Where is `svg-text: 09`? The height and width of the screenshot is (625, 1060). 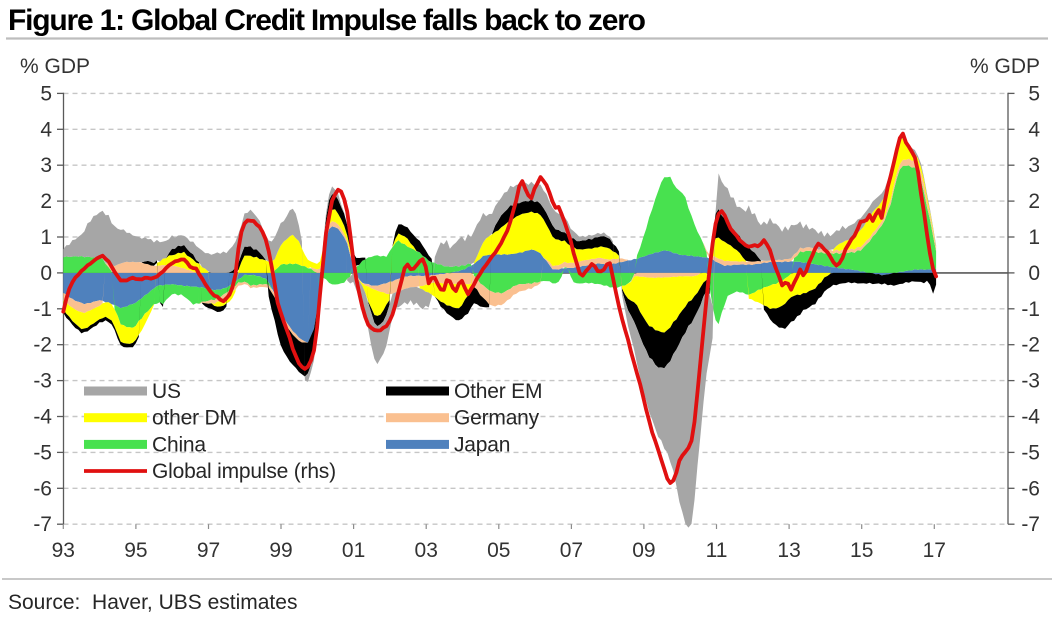
svg-text: 09 is located at coordinates (643, 550).